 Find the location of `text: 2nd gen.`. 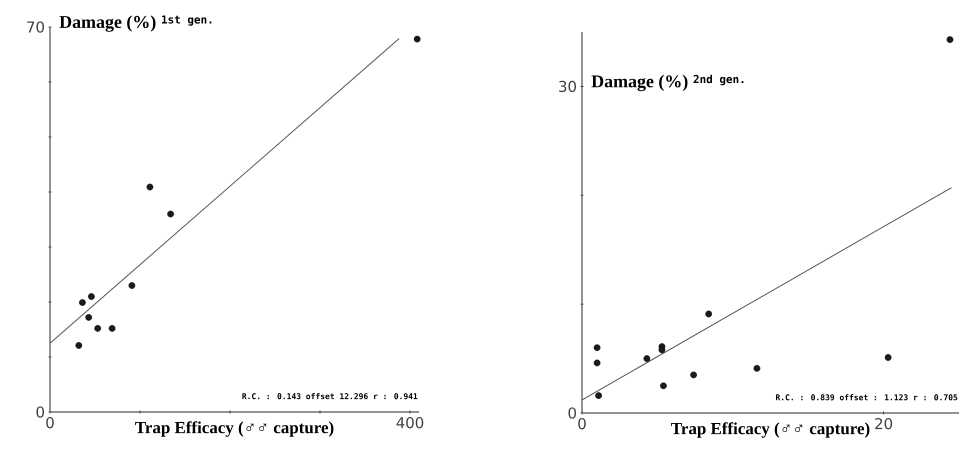

text: 2nd gen. is located at coordinates (719, 80).